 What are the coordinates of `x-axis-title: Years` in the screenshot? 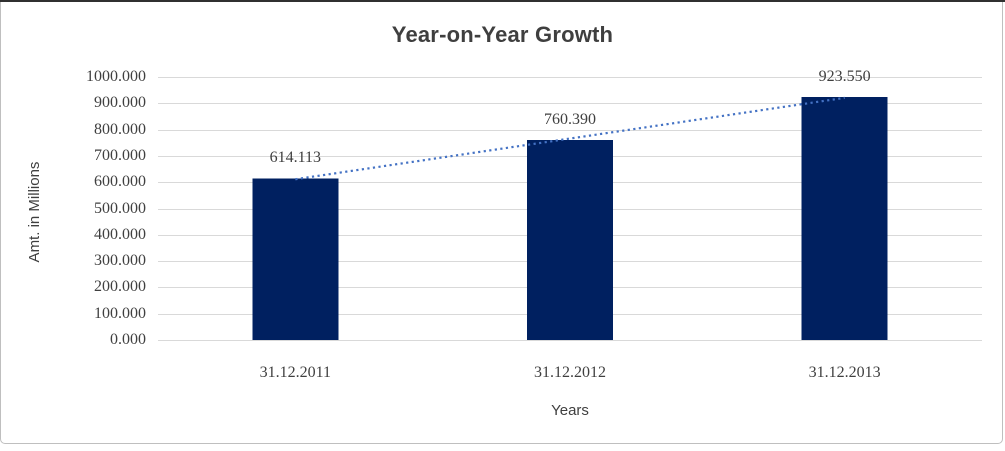 It's located at (570, 410).